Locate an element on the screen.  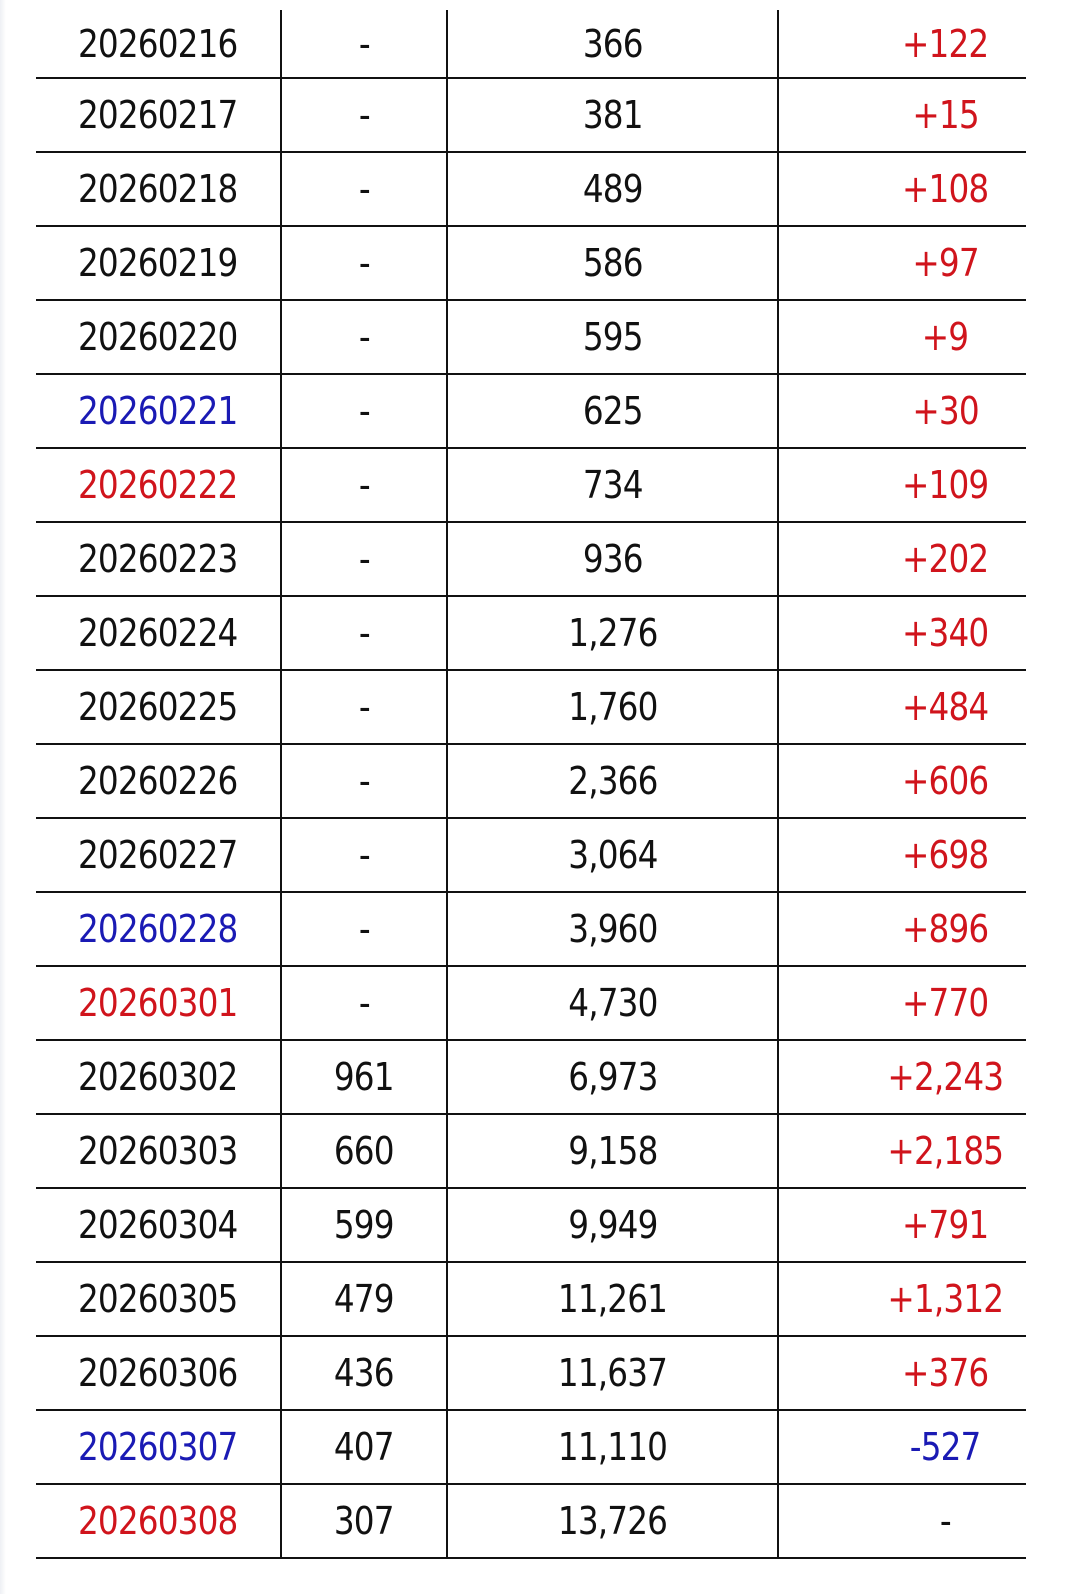
value-cell: 307 is located at coordinates (364, 1521).